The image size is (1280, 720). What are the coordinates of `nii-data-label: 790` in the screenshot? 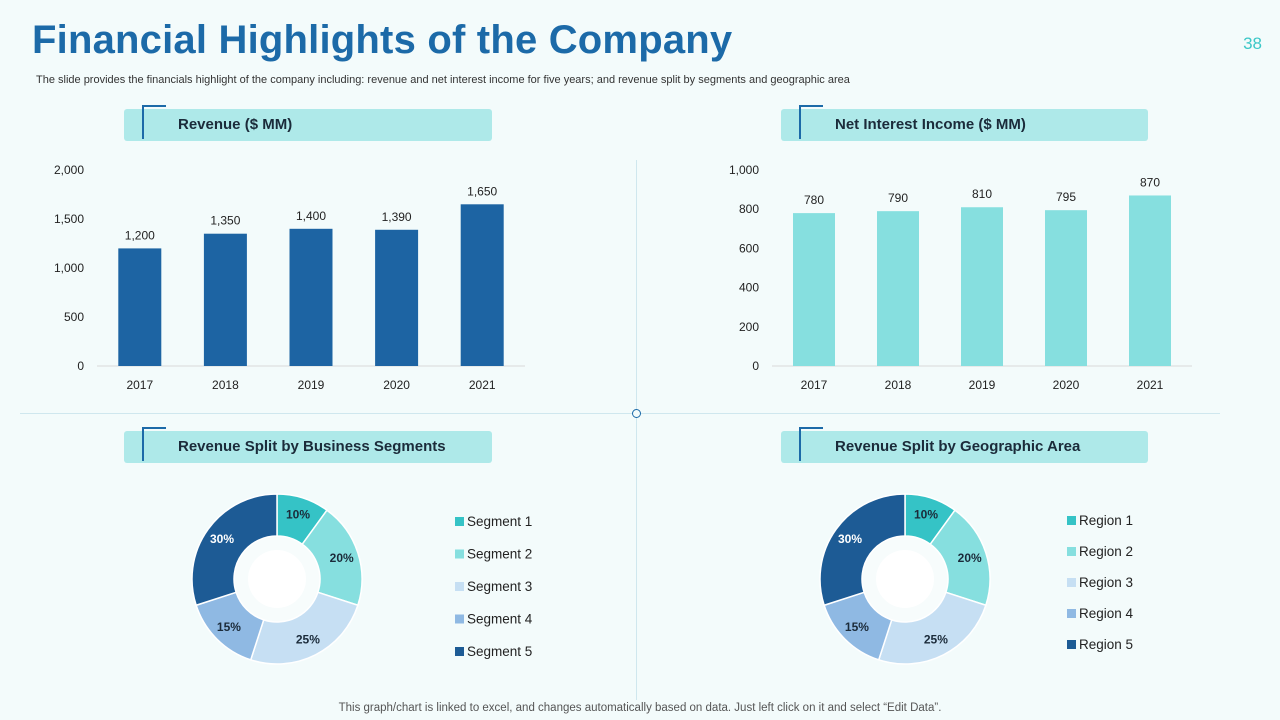 It's located at (898, 198).